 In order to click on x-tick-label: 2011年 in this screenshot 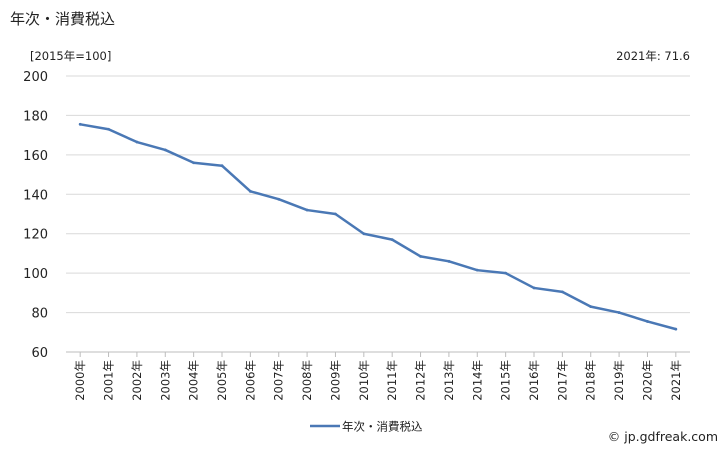, I will do `click(392, 380)`.